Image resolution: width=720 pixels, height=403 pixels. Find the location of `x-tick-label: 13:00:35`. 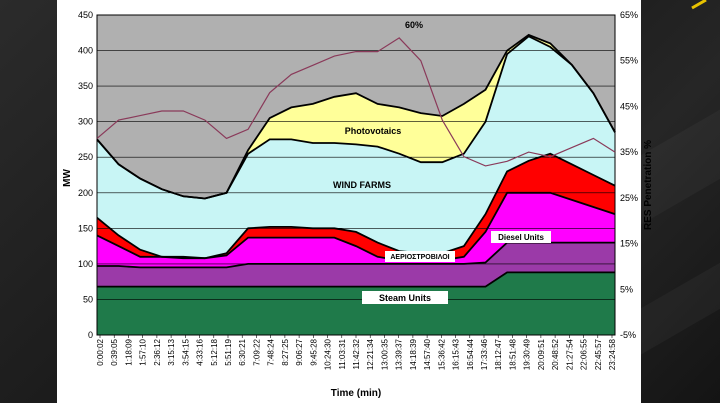

x-tick-label: 13:00:35 is located at coordinates (384, 354).